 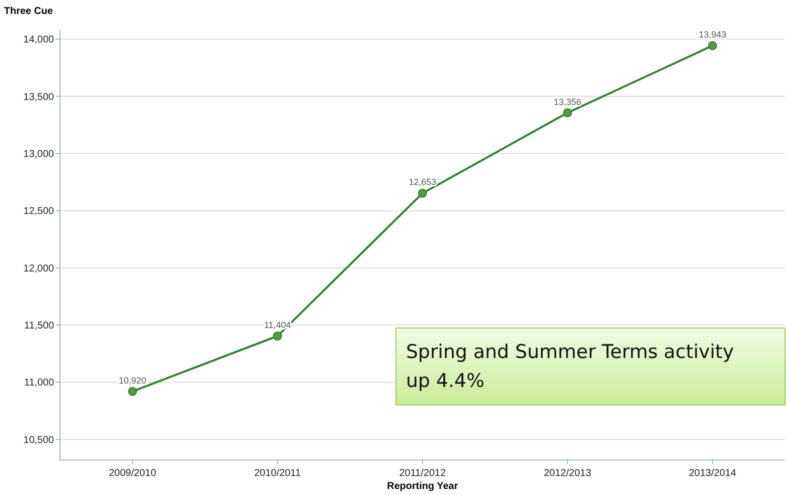 What do you see at coordinates (38, 97) in the screenshot?
I see `y-tick-label: 13,500` at bounding box center [38, 97].